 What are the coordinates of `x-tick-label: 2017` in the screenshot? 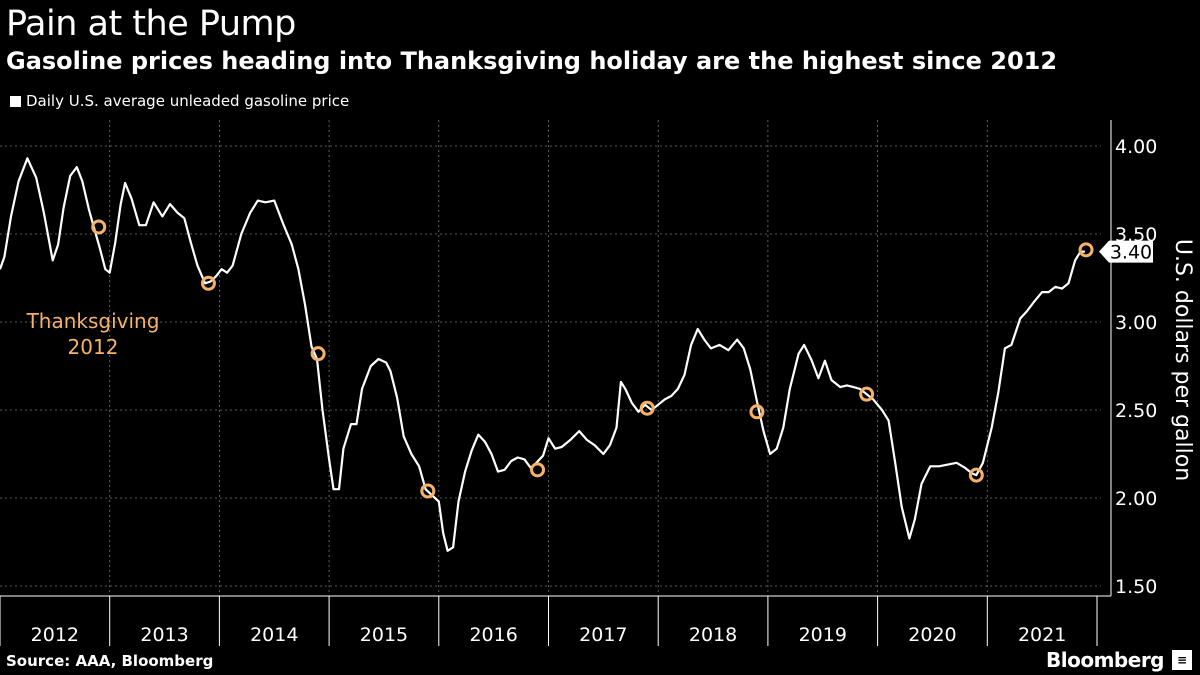 It's located at (603, 635).